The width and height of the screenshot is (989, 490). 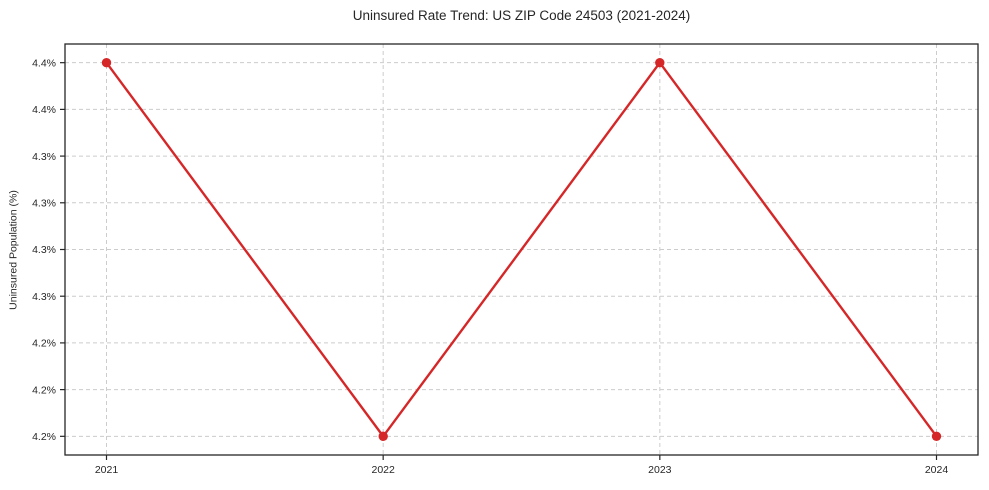 What do you see at coordinates (937, 470) in the screenshot?
I see `x-tick-label: 2024` at bounding box center [937, 470].